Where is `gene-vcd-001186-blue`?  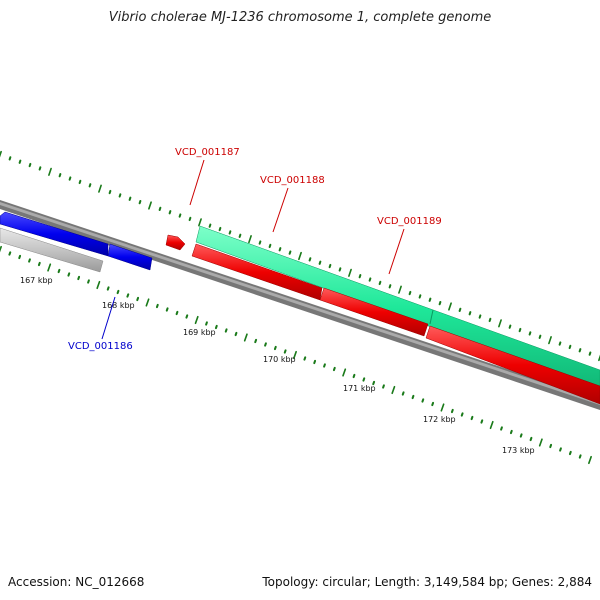
gene-vcd-001186-blue is located at coordinates (130, 257).